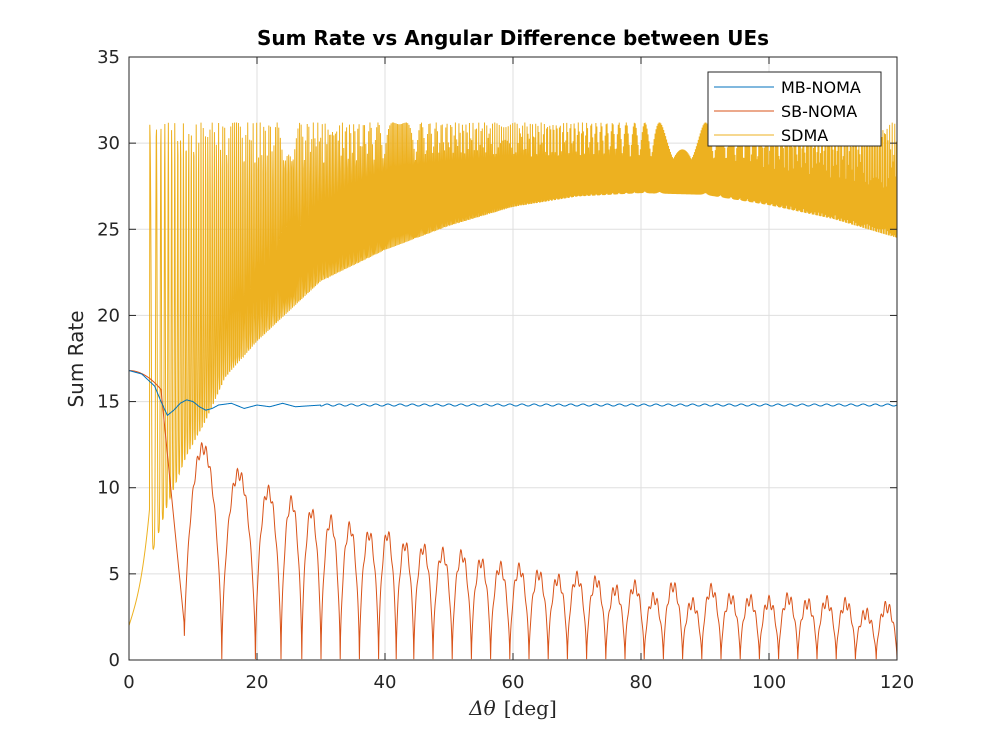  I want to click on y-tick-label: 35, so click(108, 57).